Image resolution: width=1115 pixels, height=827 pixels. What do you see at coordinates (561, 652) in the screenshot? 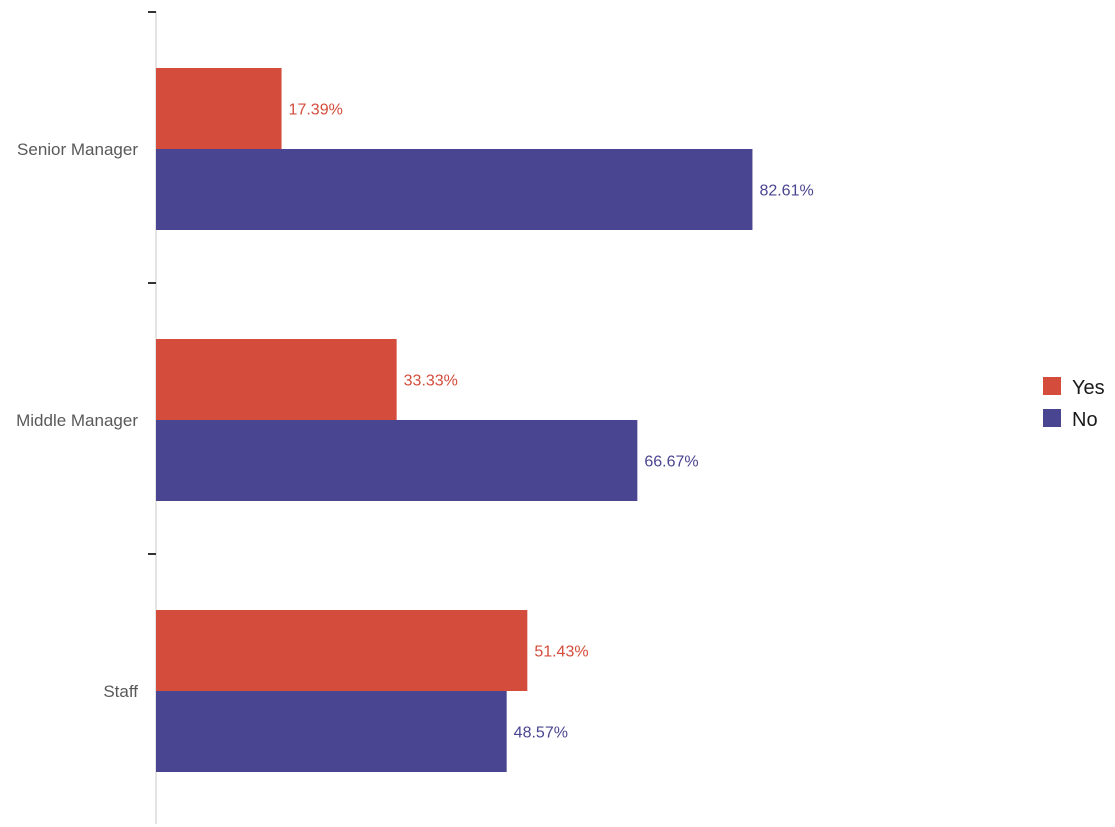
I see `data-label-yes-staff: 51.43%` at bounding box center [561, 652].